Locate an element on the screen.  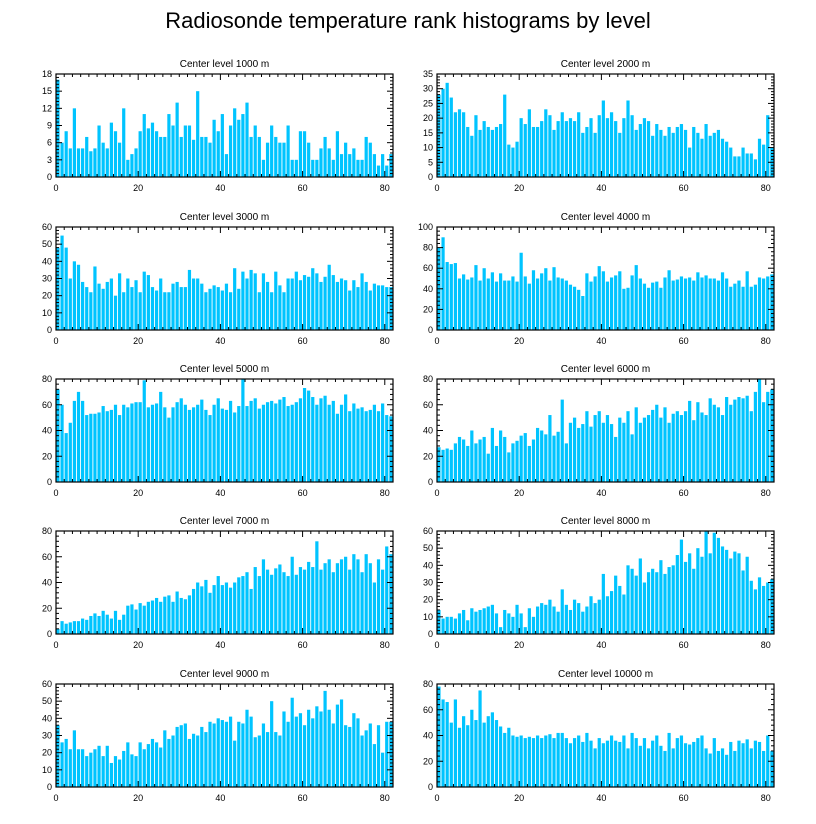
y-tick-label: 0 is located at coordinates (49, 787).